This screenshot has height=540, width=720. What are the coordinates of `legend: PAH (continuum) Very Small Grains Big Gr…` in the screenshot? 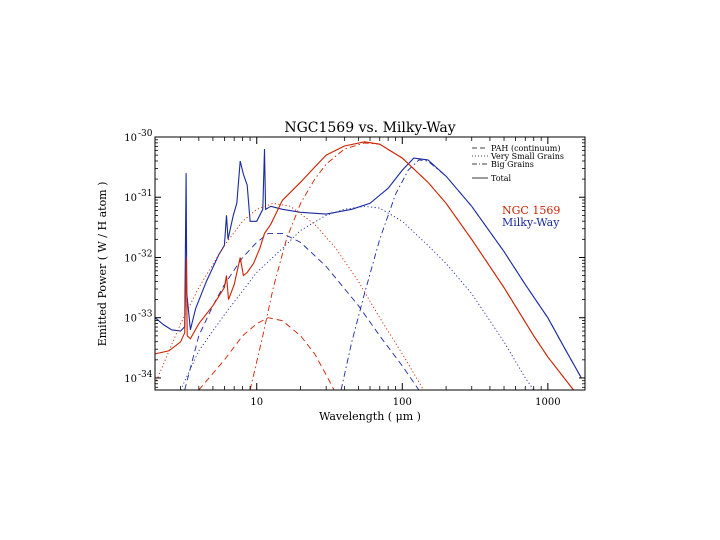 It's located at (518, 163).